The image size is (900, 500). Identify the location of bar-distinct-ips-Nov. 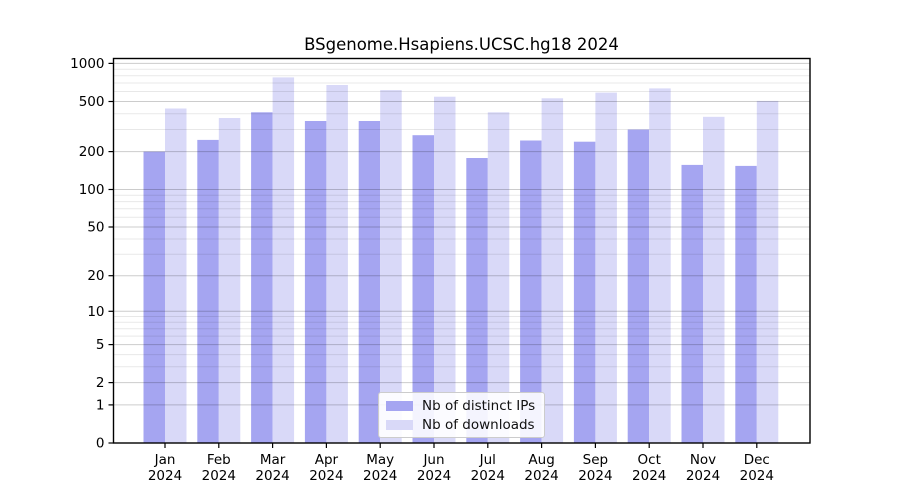
(692, 303).